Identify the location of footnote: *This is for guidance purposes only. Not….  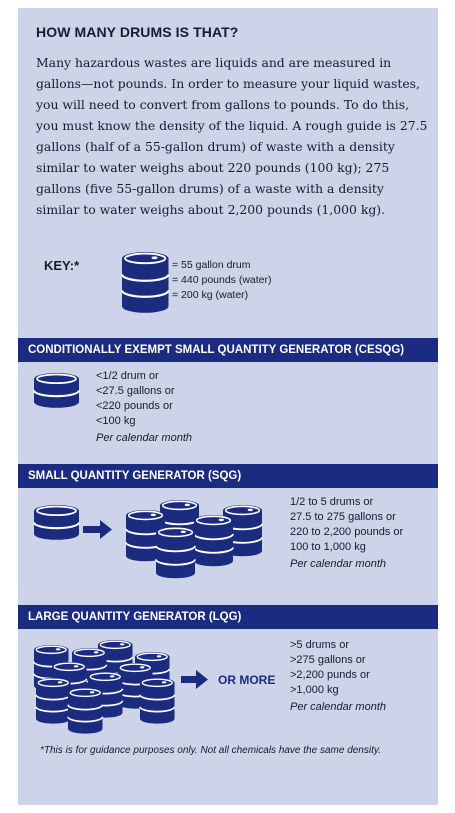
(210, 750).